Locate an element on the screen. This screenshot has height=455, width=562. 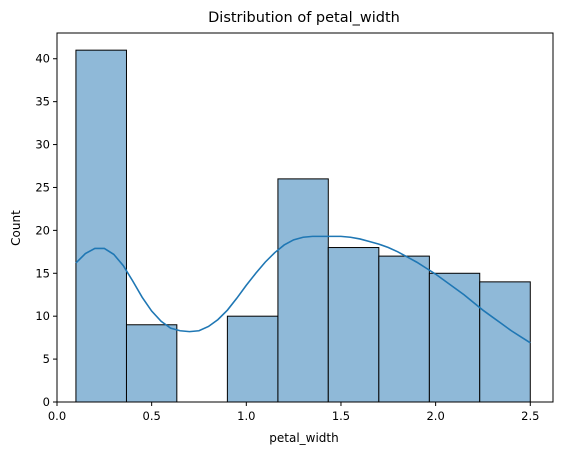
y-tick-label-3: 15 is located at coordinates (42, 273).